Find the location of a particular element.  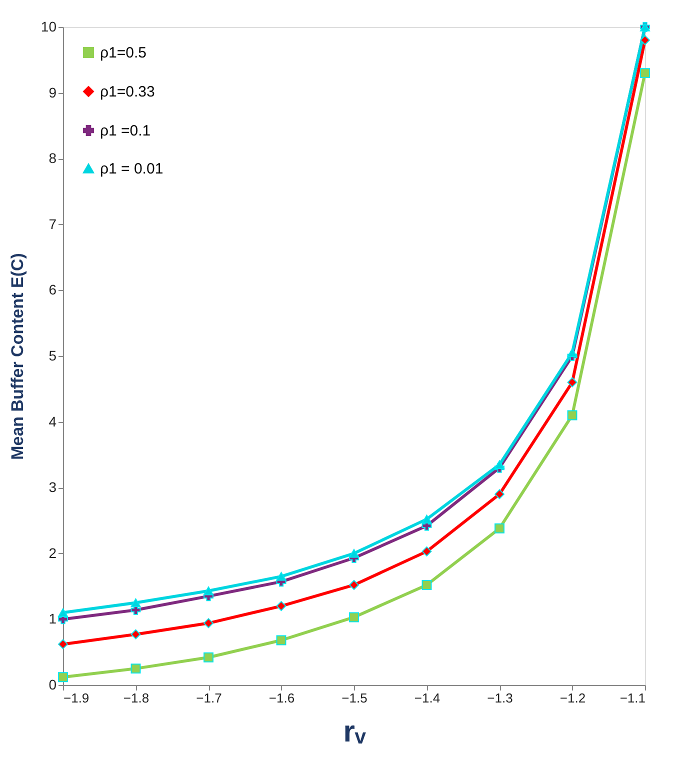

y-tick-label: 1 is located at coordinates (52, 618).